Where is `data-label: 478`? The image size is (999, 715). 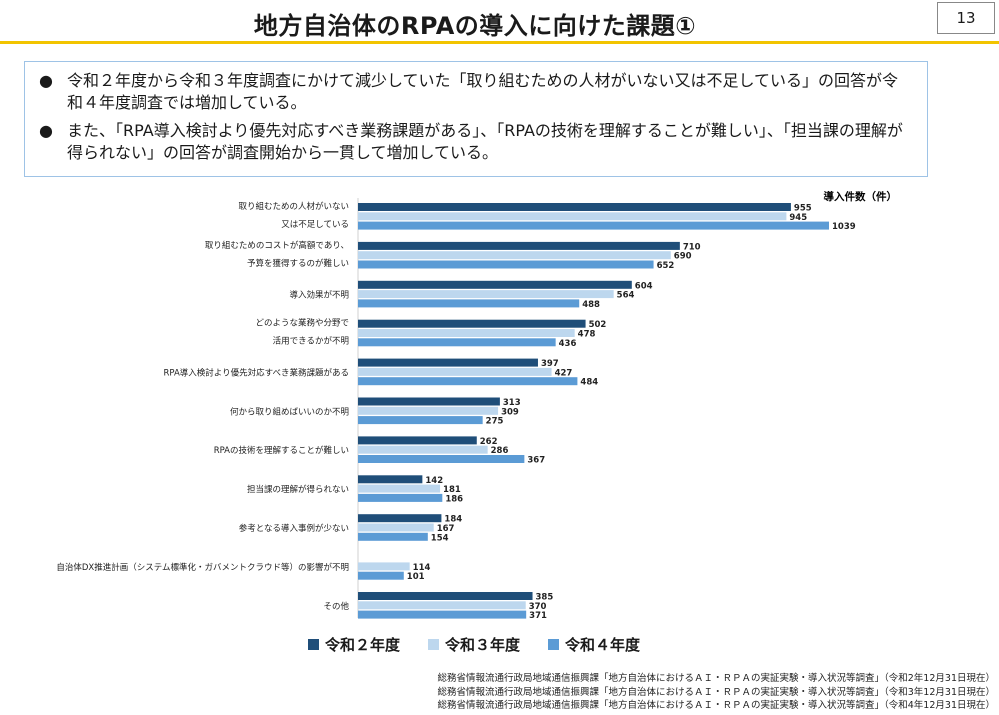 data-label: 478 is located at coordinates (587, 335).